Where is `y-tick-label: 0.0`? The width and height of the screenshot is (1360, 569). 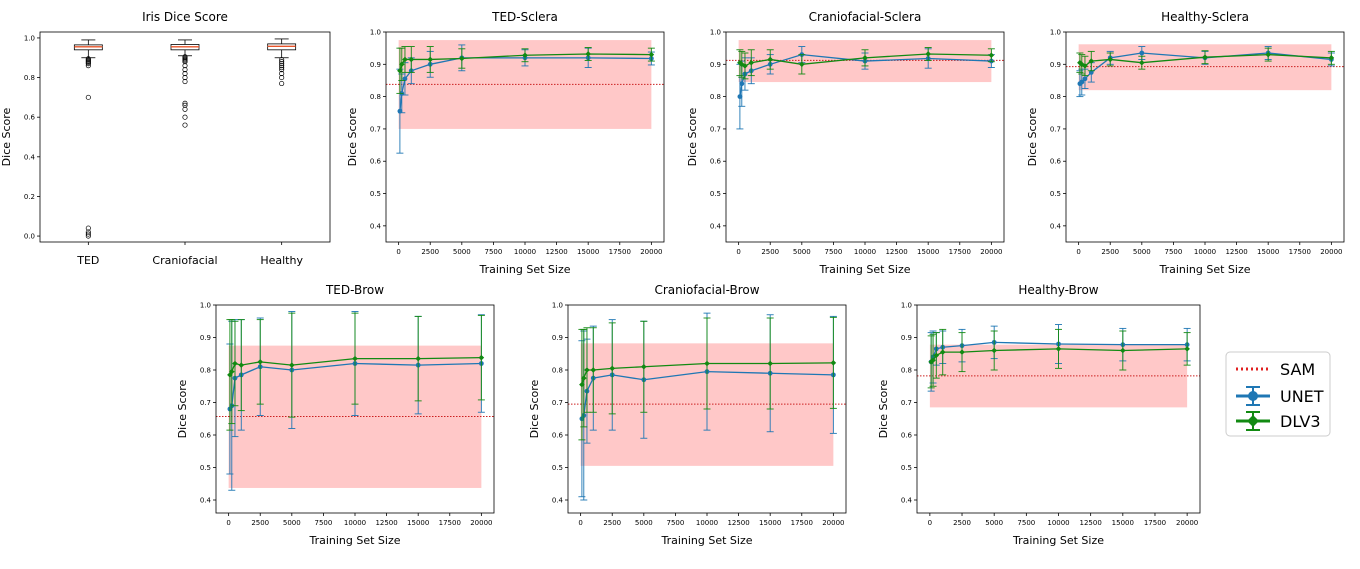
y-tick-label: 0.0 is located at coordinates (29, 237).